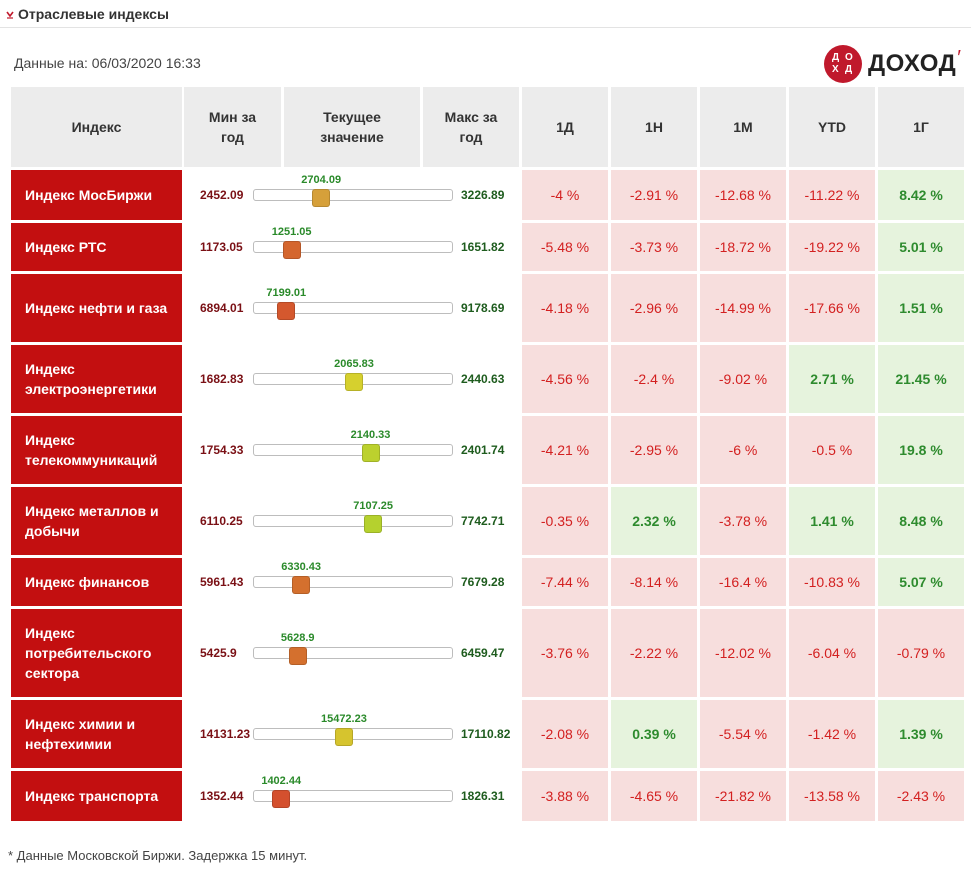 The width and height of the screenshot is (971, 871). What do you see at coordinates (222, 450) in the screenshot?
I see `year-min-value: 1754.33` at bounding box center [222, 450].